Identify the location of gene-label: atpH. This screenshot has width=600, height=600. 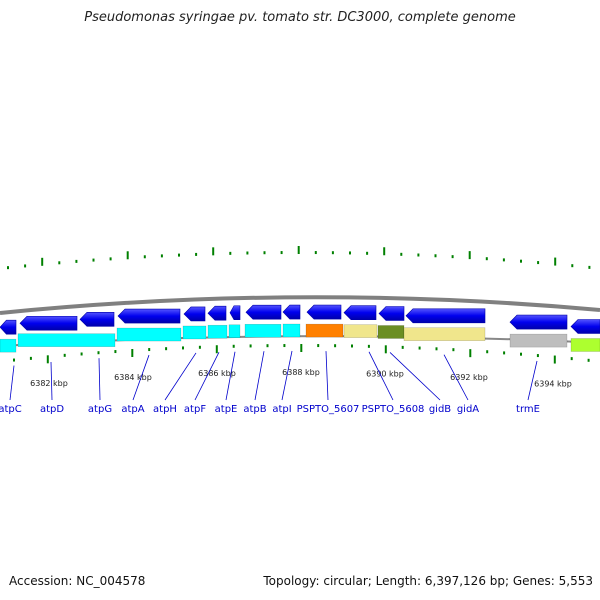
(165, 409).